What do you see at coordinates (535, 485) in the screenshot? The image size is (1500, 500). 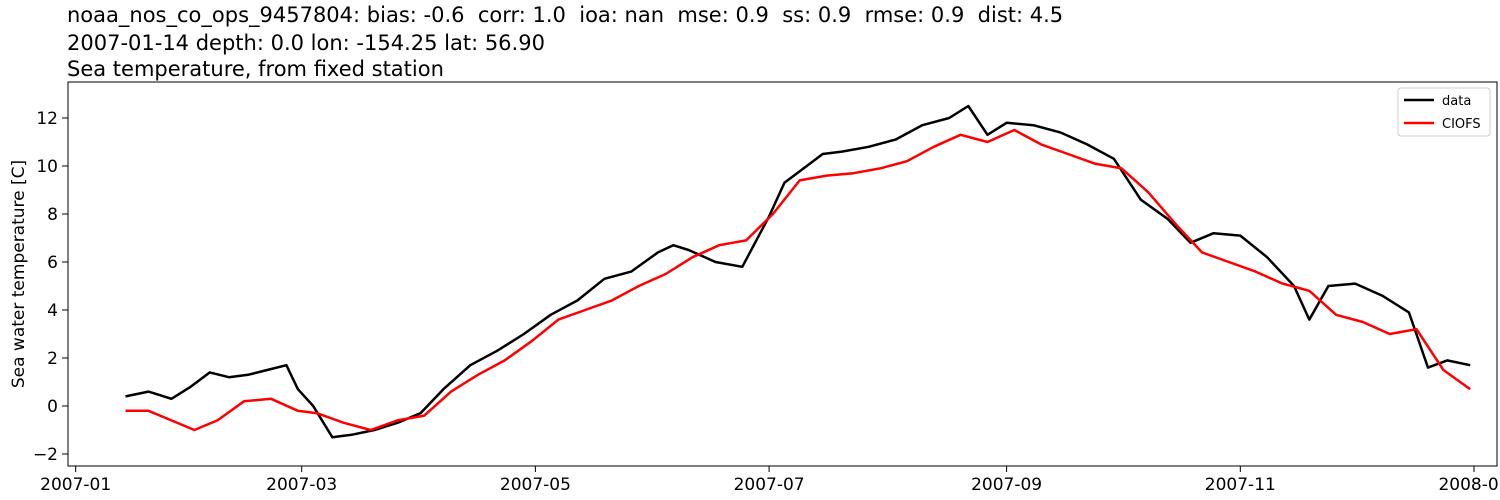 I see `x-tick-label: 2007-05` at bounding box center [535, 485].